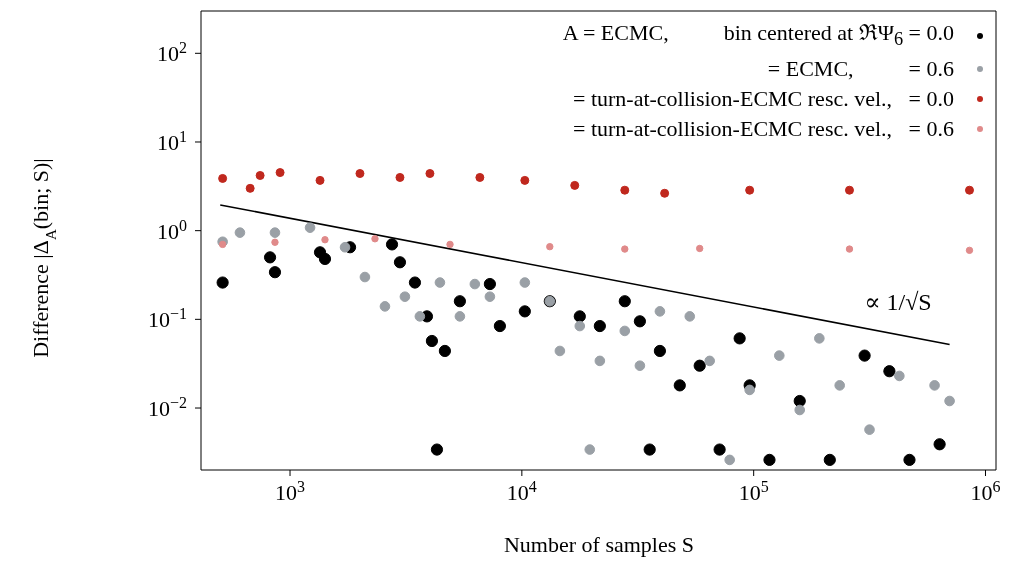  Describe the element at coordinates (898, 302) in the screenshot. I see `annotation: ∝ 1/√S` at that location.